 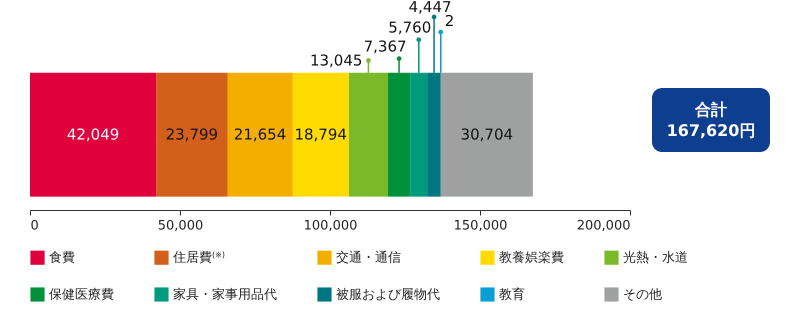 I want to click on x-tick-label: 200,000, so click(x=603, y=226).